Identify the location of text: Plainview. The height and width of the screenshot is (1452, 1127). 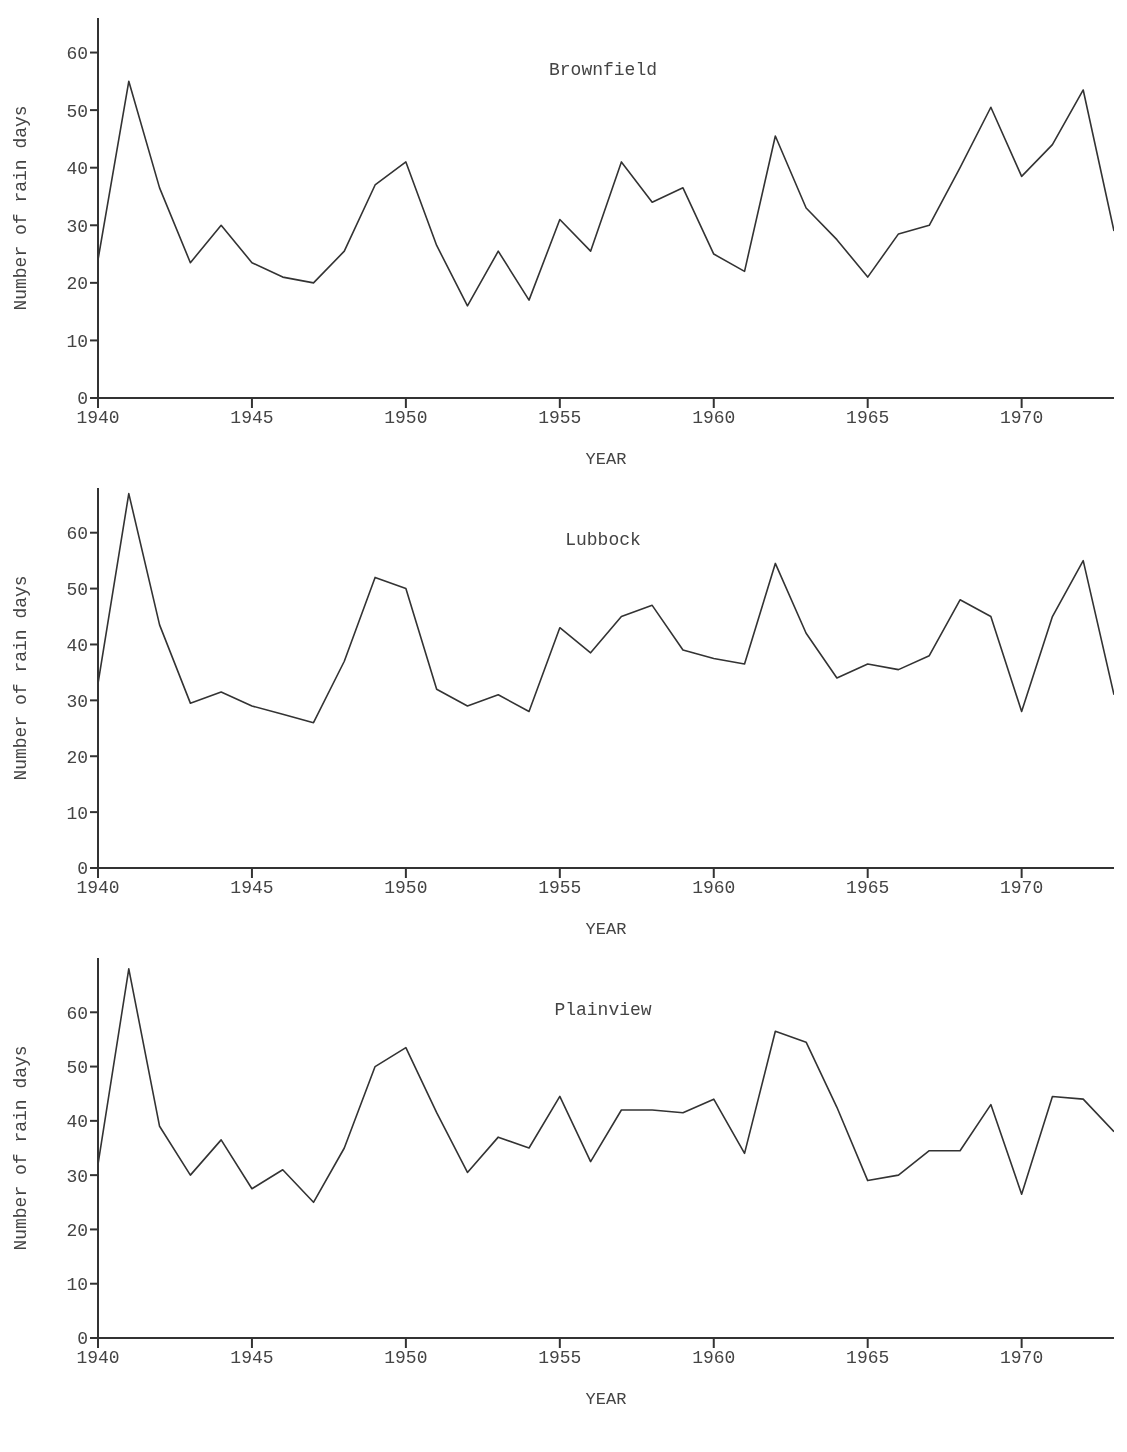
(603, 1010).